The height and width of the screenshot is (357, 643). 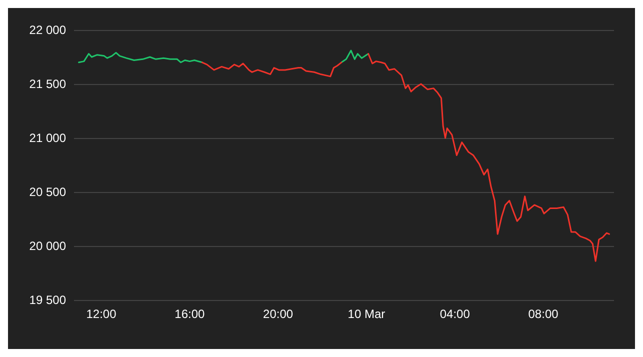 I want to click on x-tick-label: 10 Mar, so click(x=367, y=314).